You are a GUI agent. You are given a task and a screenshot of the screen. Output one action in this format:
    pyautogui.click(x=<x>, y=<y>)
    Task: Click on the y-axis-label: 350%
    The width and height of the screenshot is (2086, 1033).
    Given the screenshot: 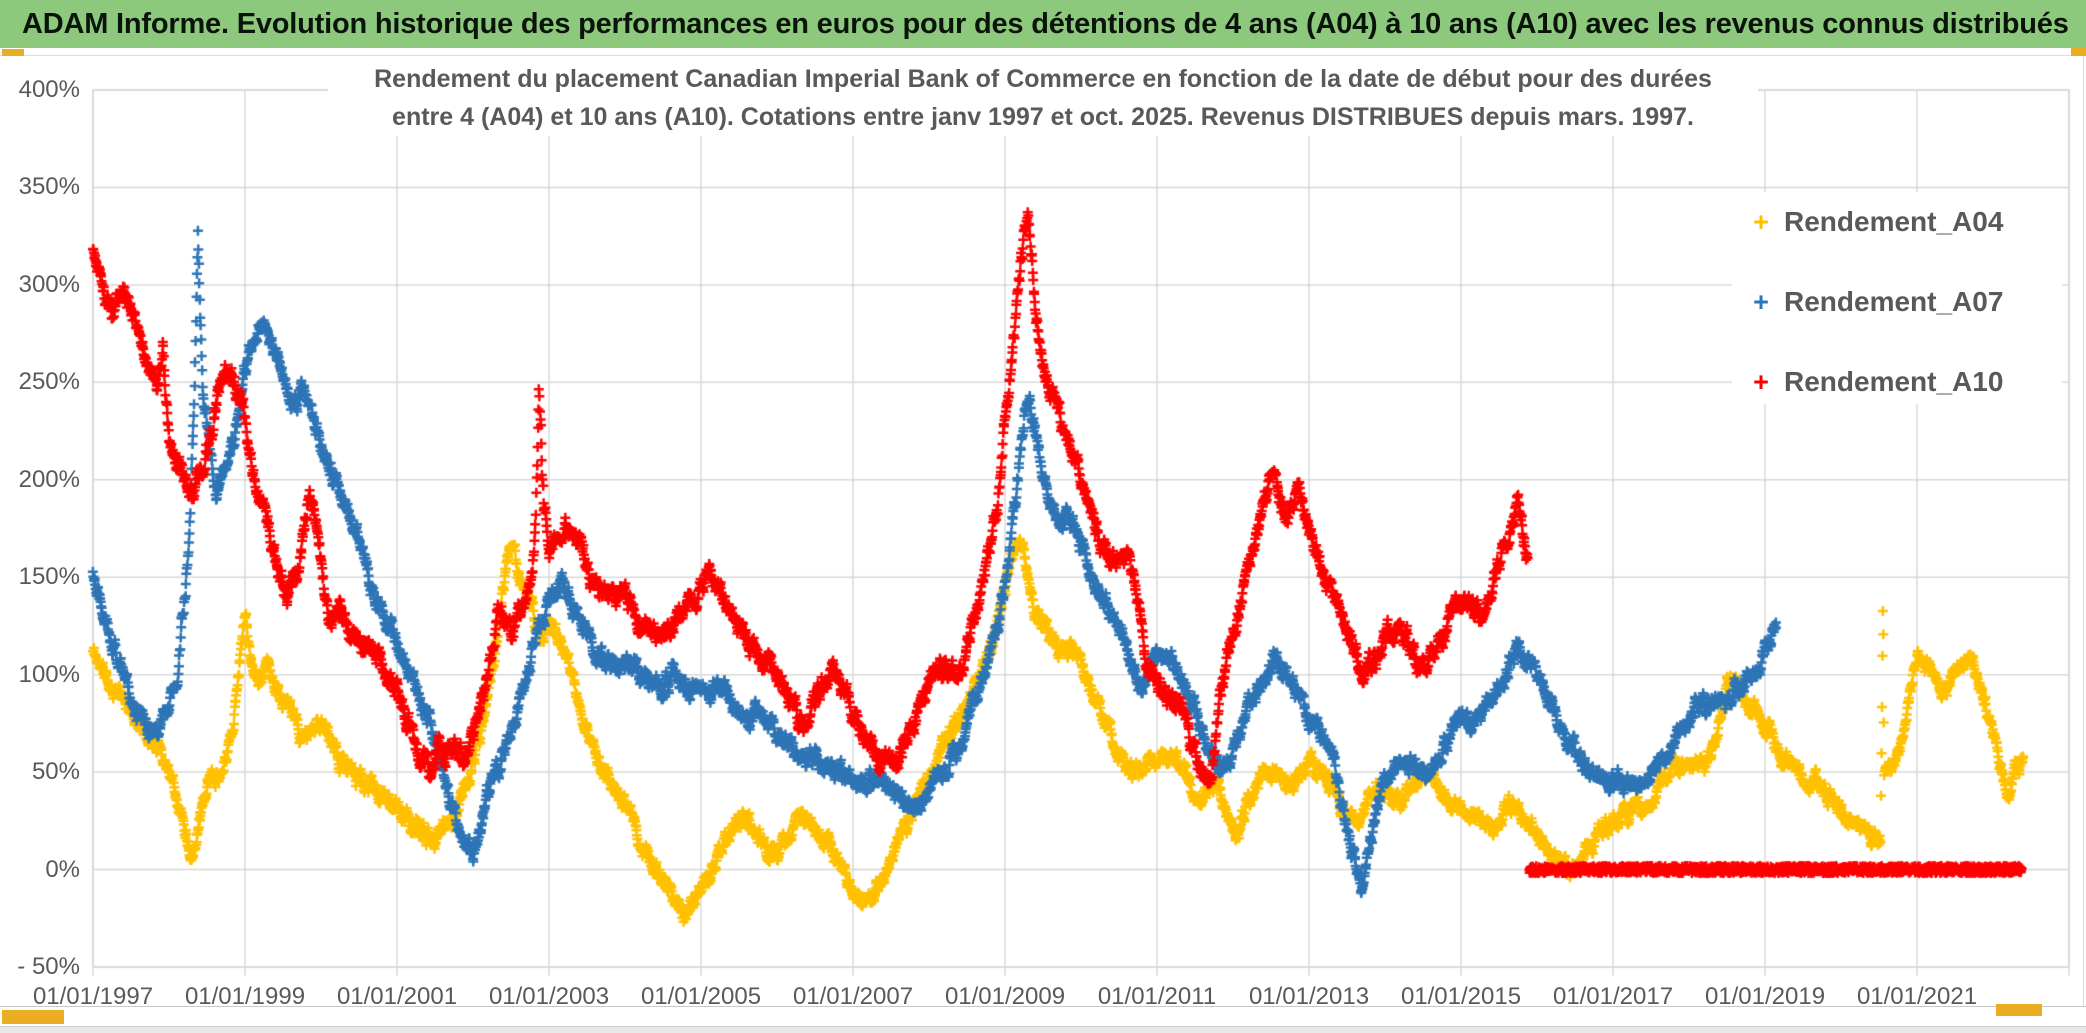 What is the action you would take?
    pyautogui.click(x=49, y=187)
    